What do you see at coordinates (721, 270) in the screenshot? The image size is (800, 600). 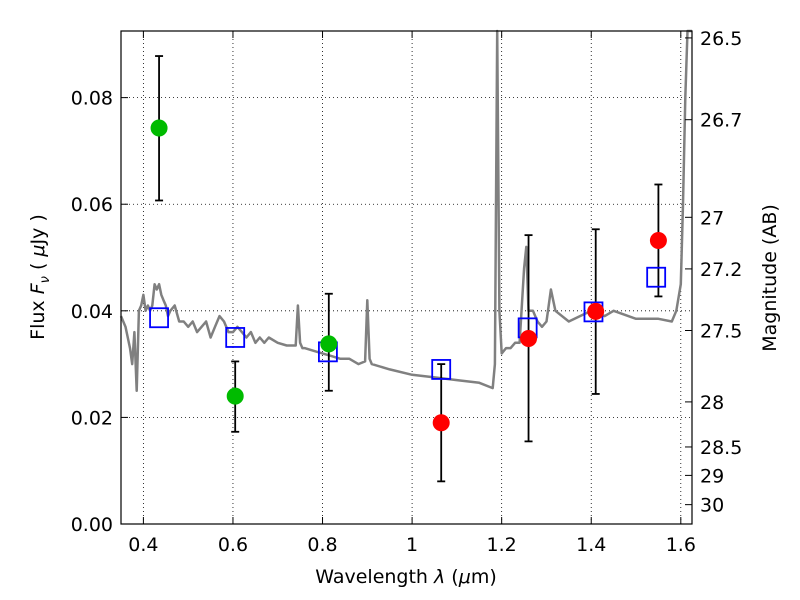 I see `magnitude-tick-label: 27.2` at bounding box center [721, 270].